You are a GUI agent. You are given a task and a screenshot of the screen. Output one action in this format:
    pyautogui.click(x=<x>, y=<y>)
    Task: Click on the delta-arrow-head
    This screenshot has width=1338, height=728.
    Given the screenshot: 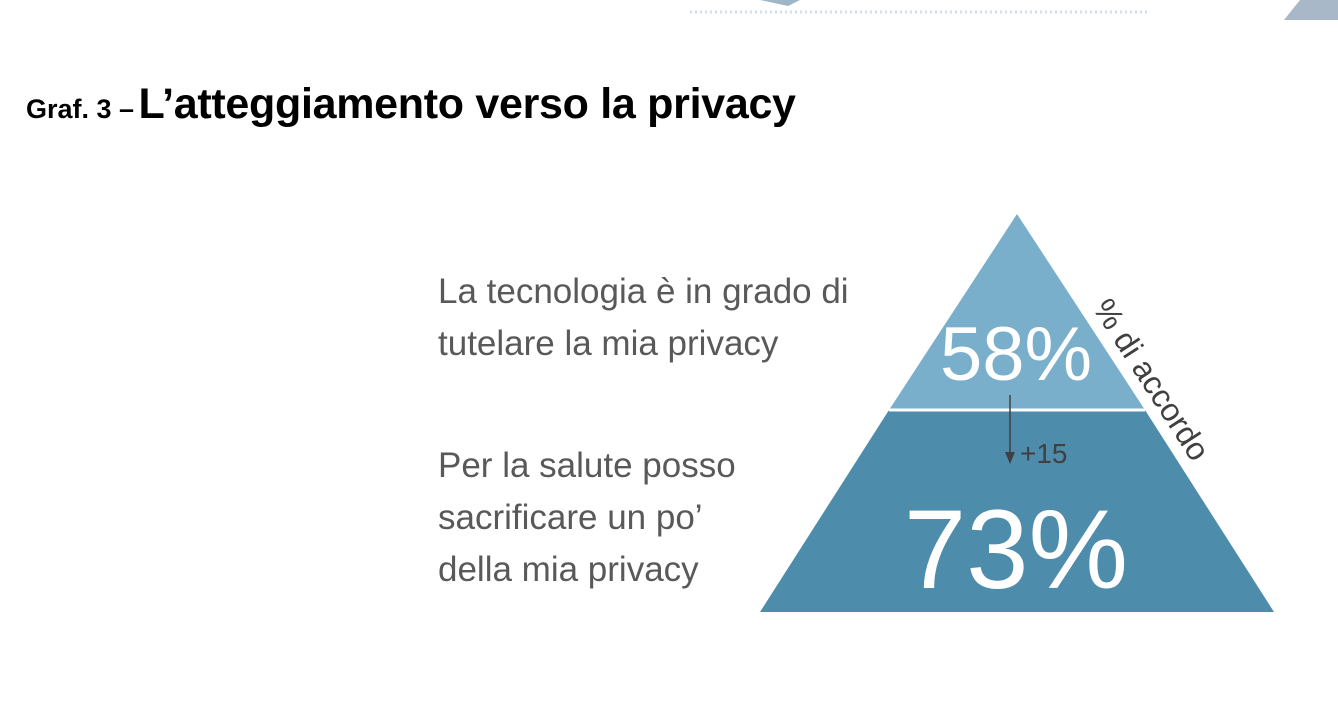 What is the action you would take?
    pyautogui.click(x=1010, y=458)
    